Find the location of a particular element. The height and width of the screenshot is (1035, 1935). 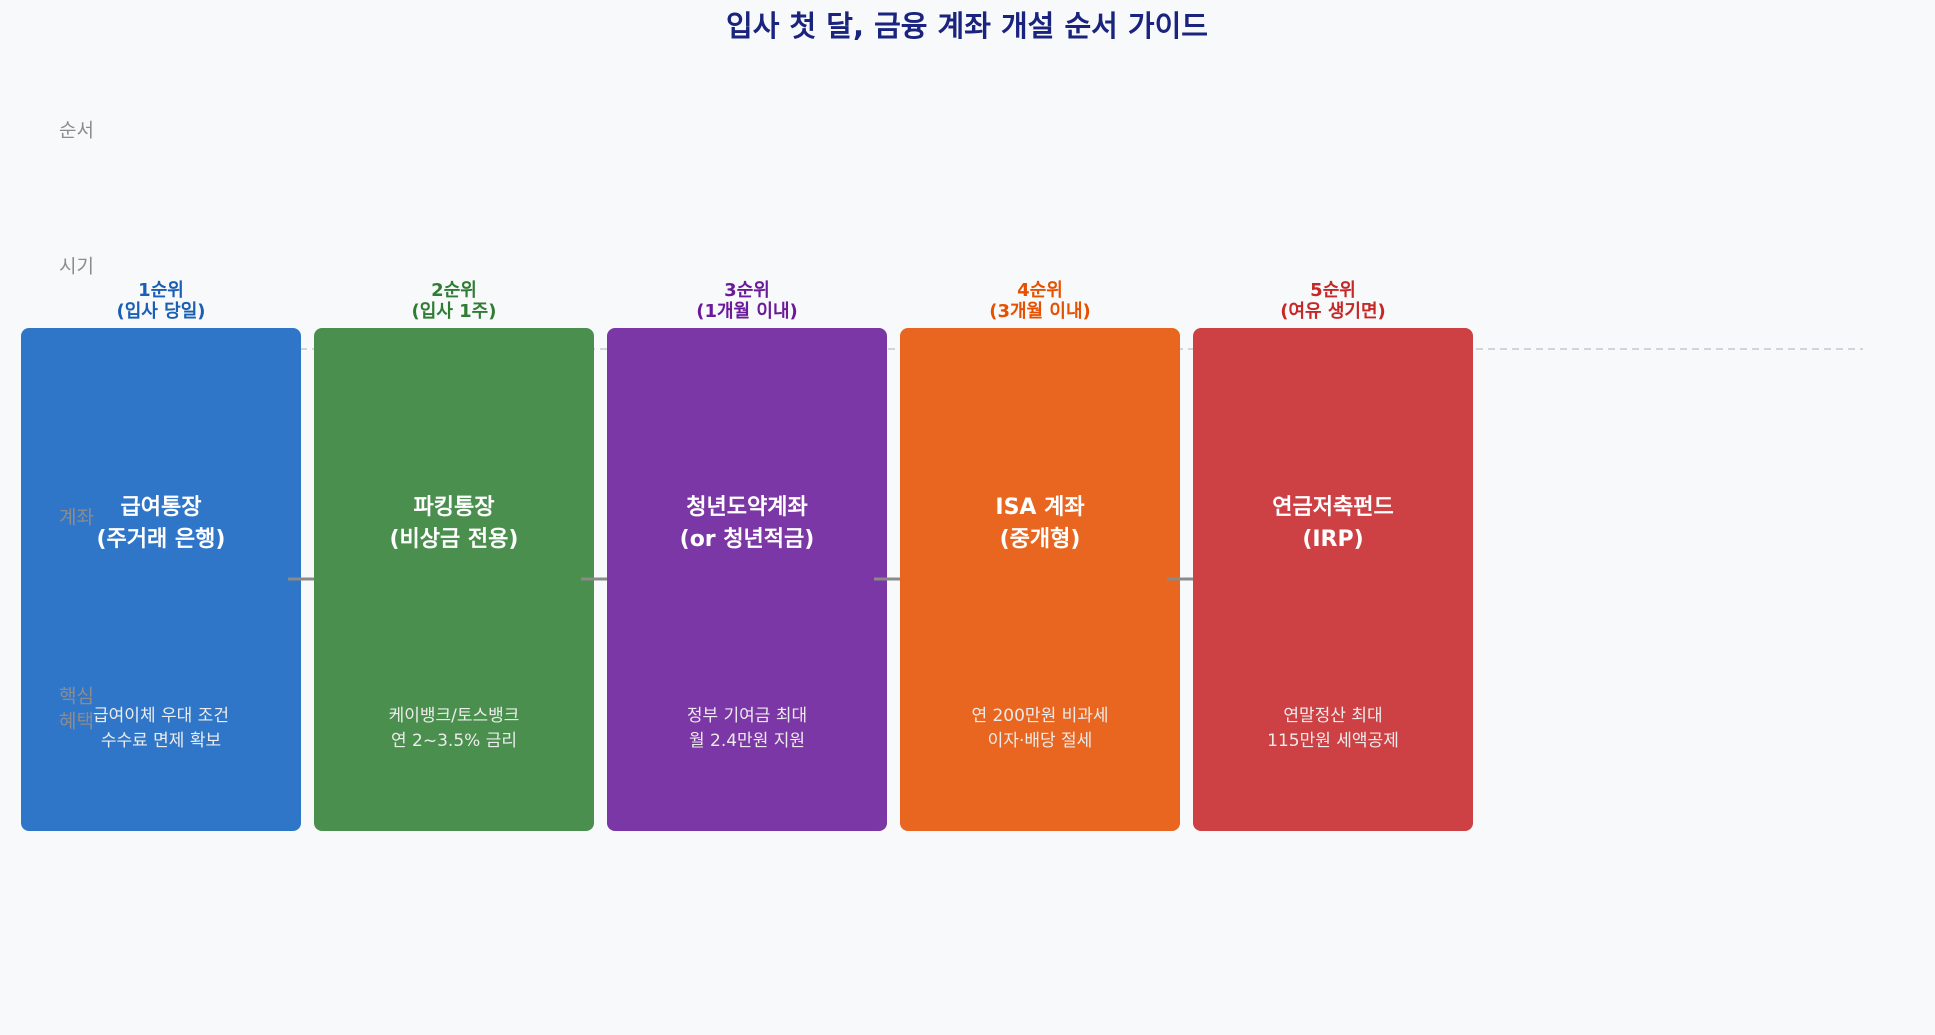

benefit: 수수료 면제 확보 is located at coordinates (161, 741).